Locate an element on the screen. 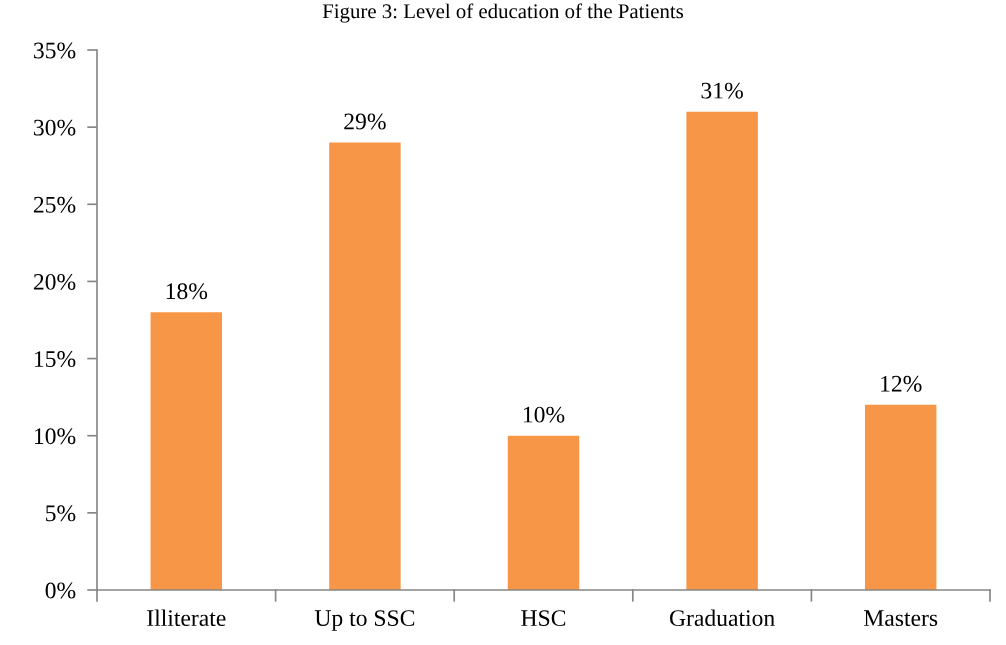 This screenshot has width=1006, height=645. y-tick-label: 25% is located at coordinates (54, 204).